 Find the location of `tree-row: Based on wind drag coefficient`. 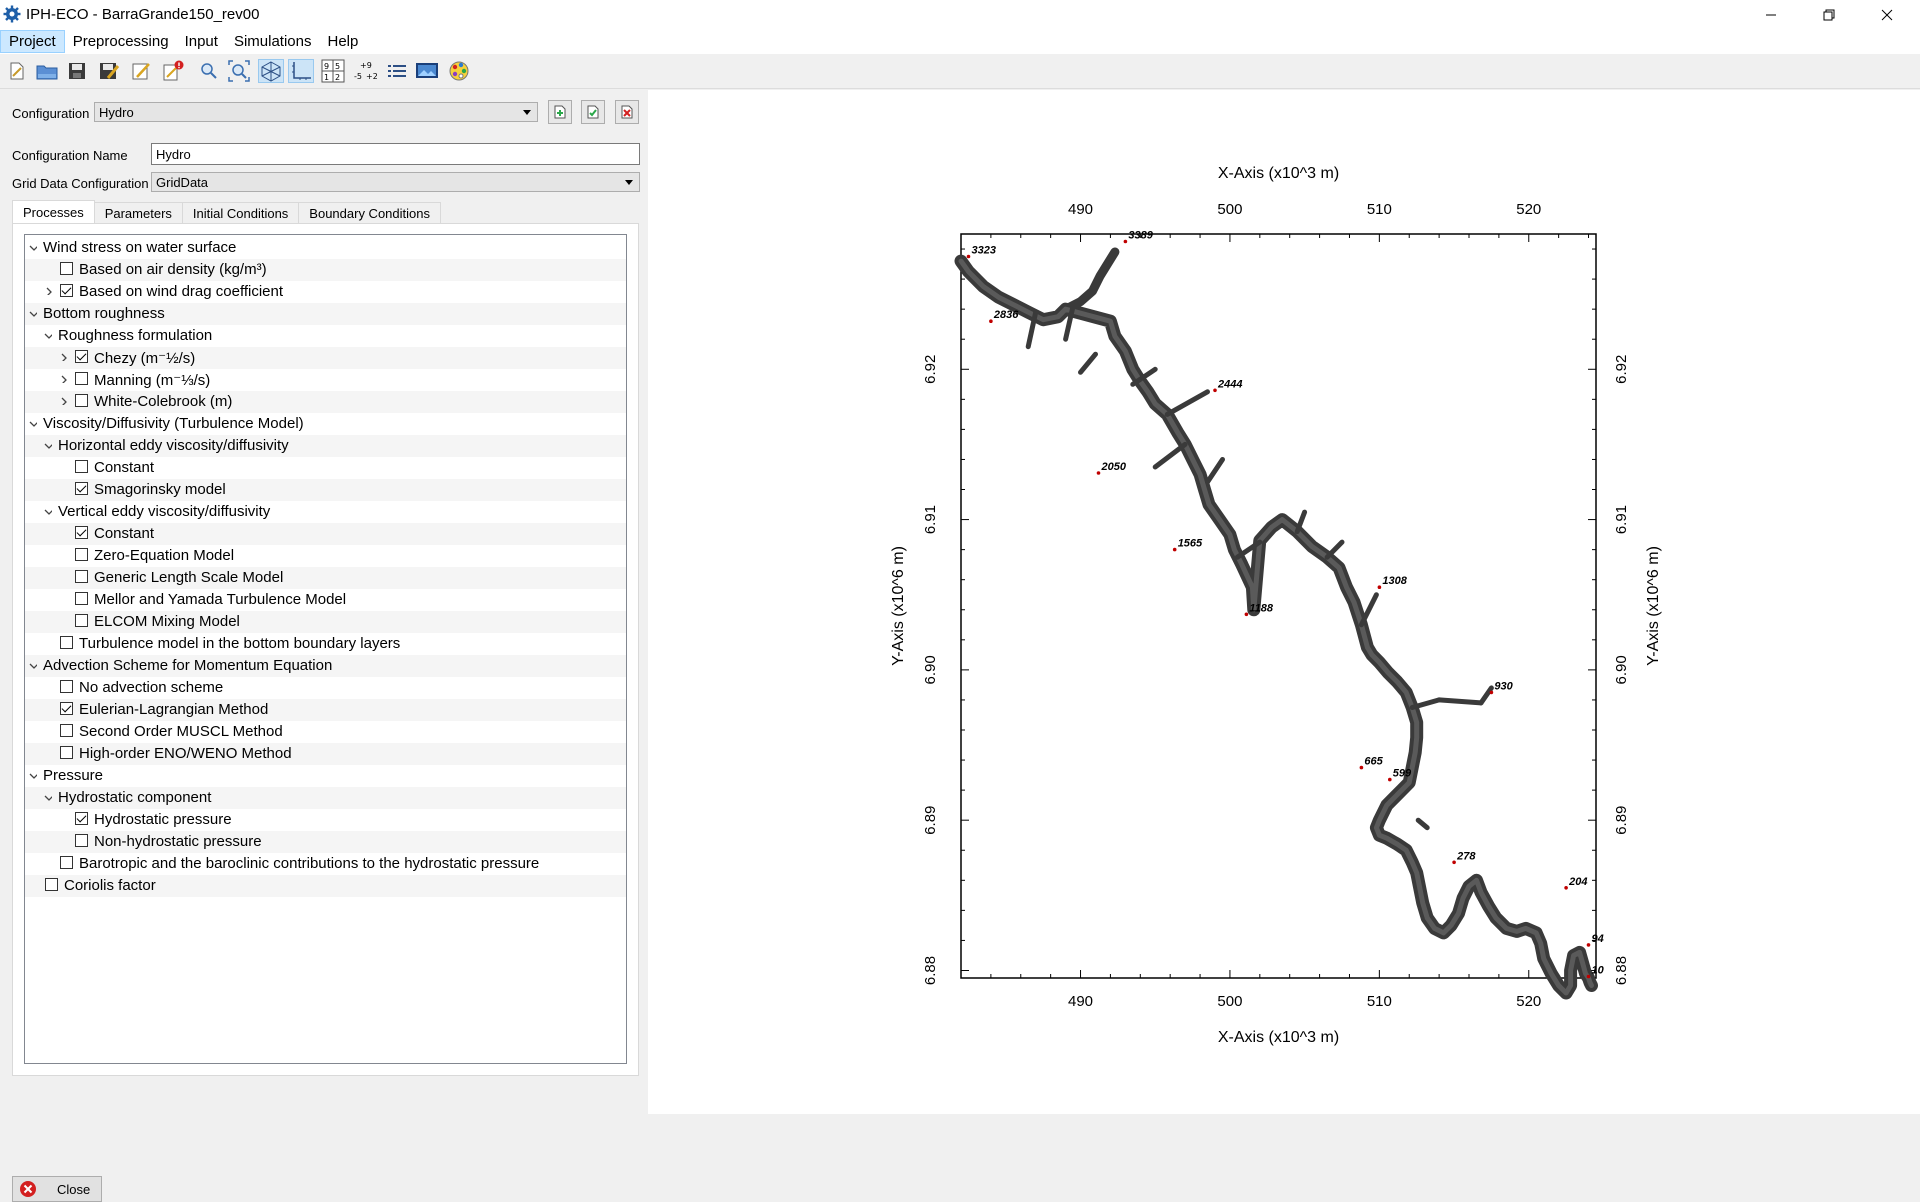

tree-row: Based on wind drag coefficient is located at coordinates (325, 292).